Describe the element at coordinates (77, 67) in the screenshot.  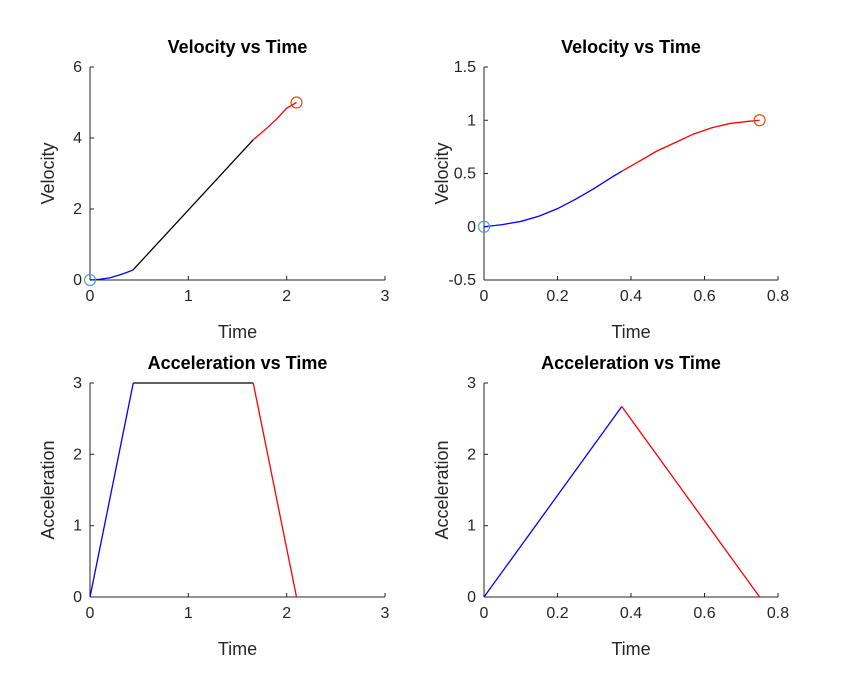
I see `y-tick-label: 6` at that location.